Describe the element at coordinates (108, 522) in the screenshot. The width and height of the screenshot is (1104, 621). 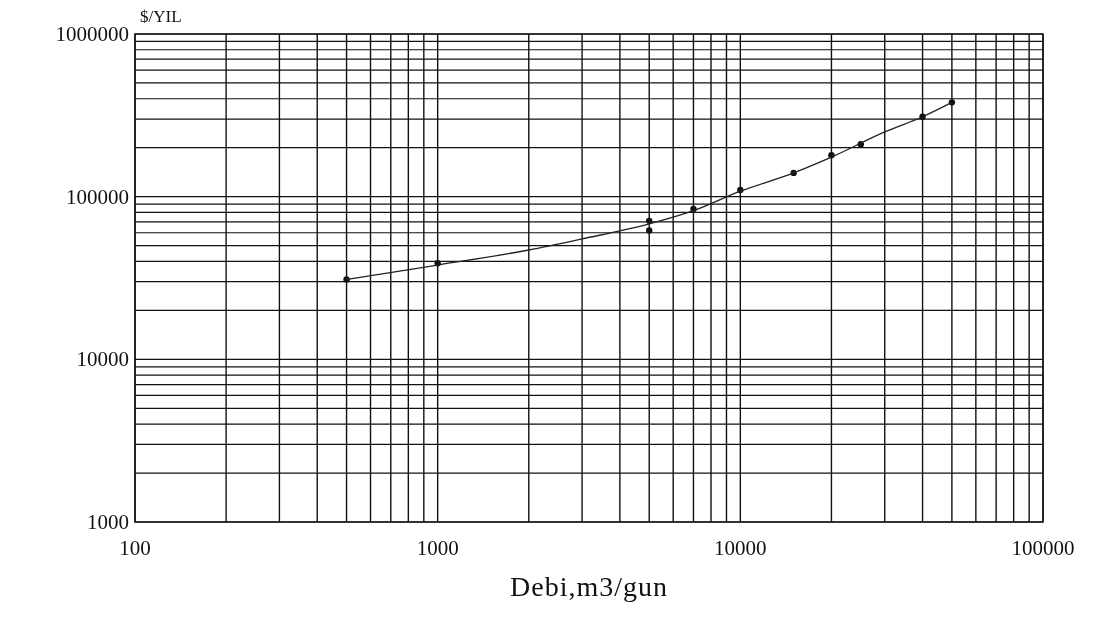
I see `y-tick-label: 1000` at that location.